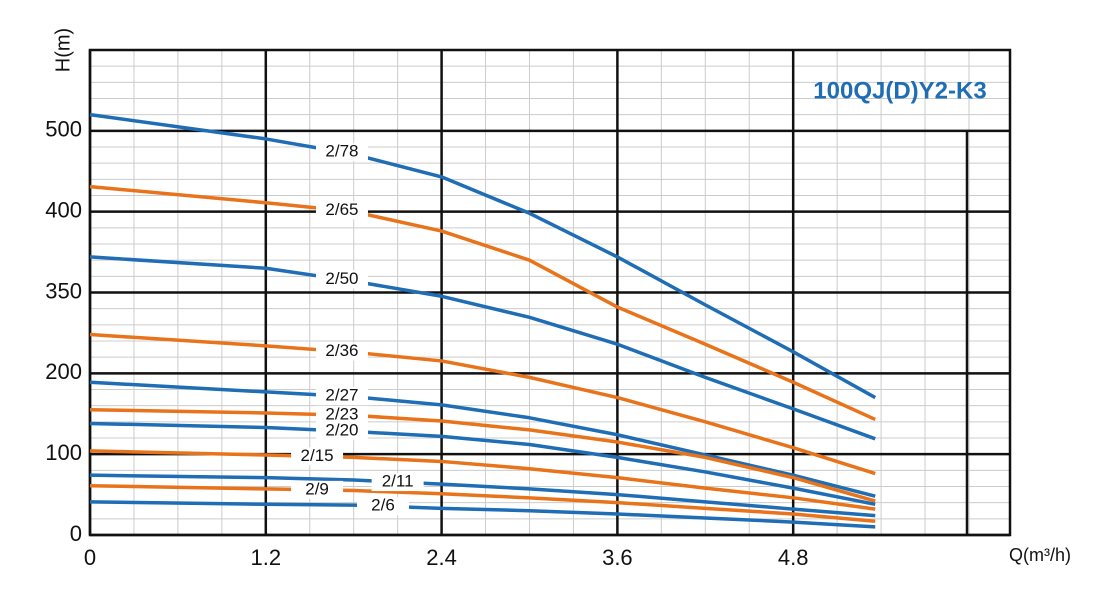 The width and height of the screenshot is (1100, 600). What do you see at coordinates (63, 129) in the screenshot?
I see `y-tick-label: 500` at bounding box center [63, 129].